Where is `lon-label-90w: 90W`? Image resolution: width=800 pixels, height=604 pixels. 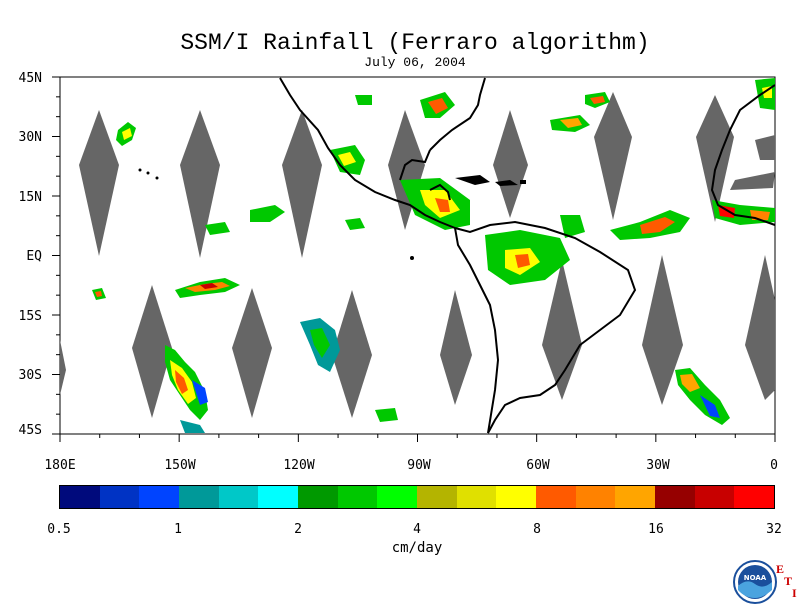
lon-label-90w: 90W is located at coordinates (419, 465).